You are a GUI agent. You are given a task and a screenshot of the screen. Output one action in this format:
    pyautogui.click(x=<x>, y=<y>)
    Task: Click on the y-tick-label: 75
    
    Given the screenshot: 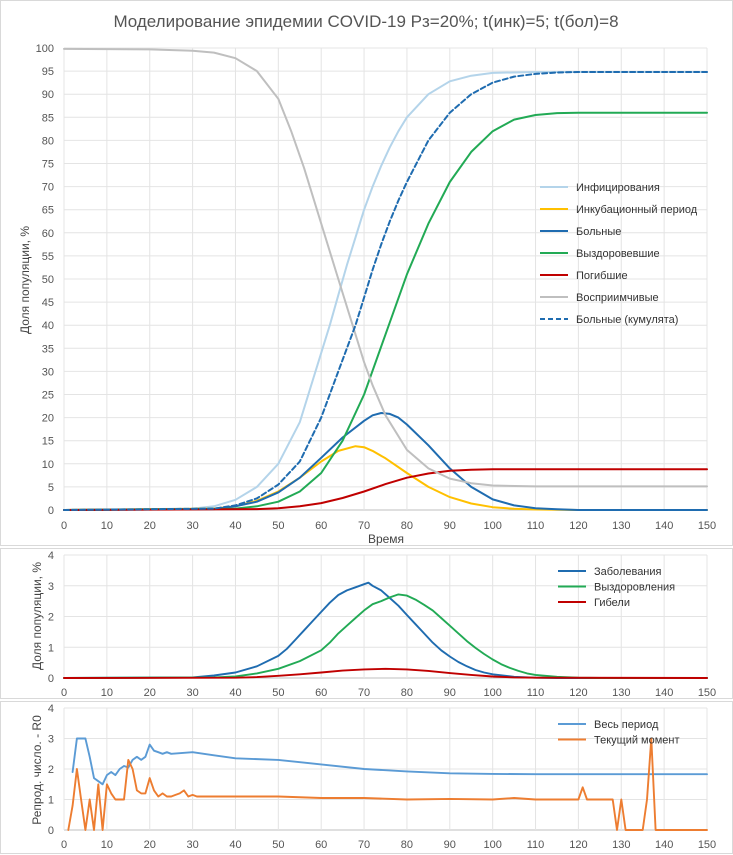 What is the action you would take?
    pyautogui.click(x=48, y=165)
    